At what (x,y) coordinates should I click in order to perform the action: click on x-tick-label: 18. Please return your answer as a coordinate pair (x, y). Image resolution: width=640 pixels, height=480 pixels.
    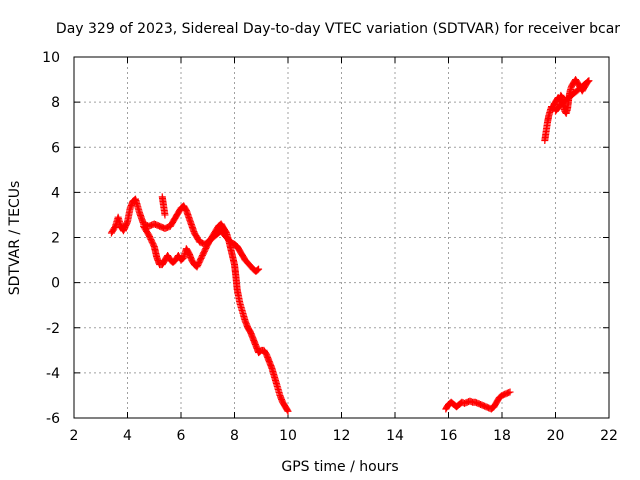
    Looking at the image, I should click on (502, 436).